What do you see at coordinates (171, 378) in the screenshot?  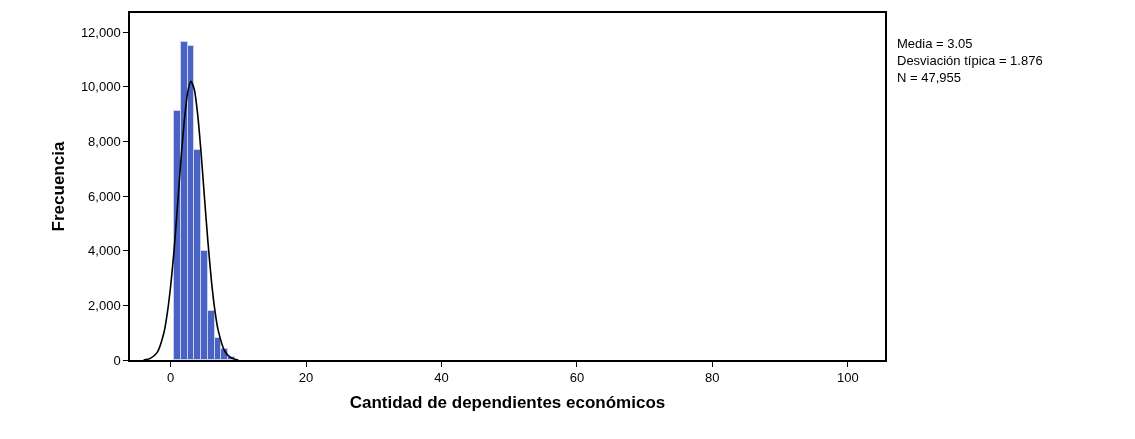 I see `x-tick-label: 0` at bounding box center [171, 378].